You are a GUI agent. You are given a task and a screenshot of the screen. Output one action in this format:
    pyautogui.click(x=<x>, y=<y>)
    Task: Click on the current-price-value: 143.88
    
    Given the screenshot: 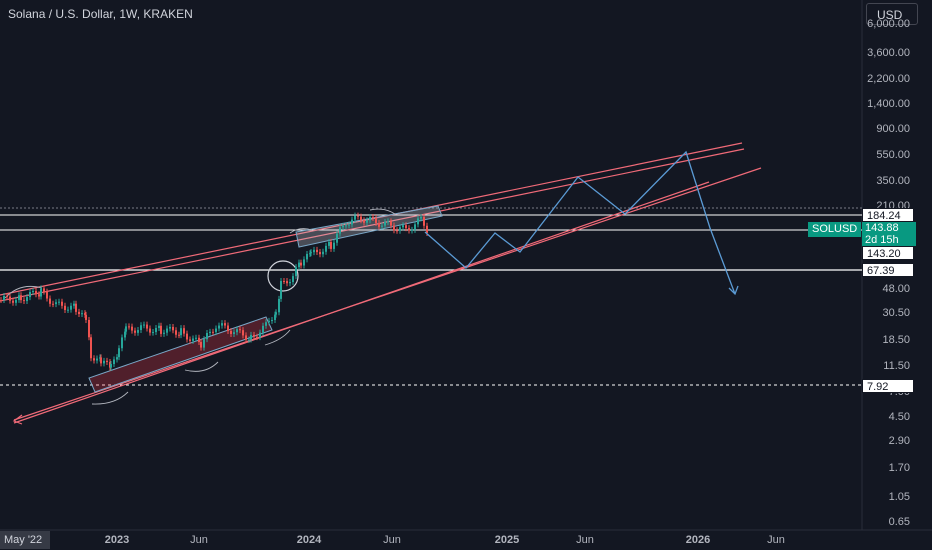 What is the action you would take?
    pyautogui.click(x=882, y=228)
    